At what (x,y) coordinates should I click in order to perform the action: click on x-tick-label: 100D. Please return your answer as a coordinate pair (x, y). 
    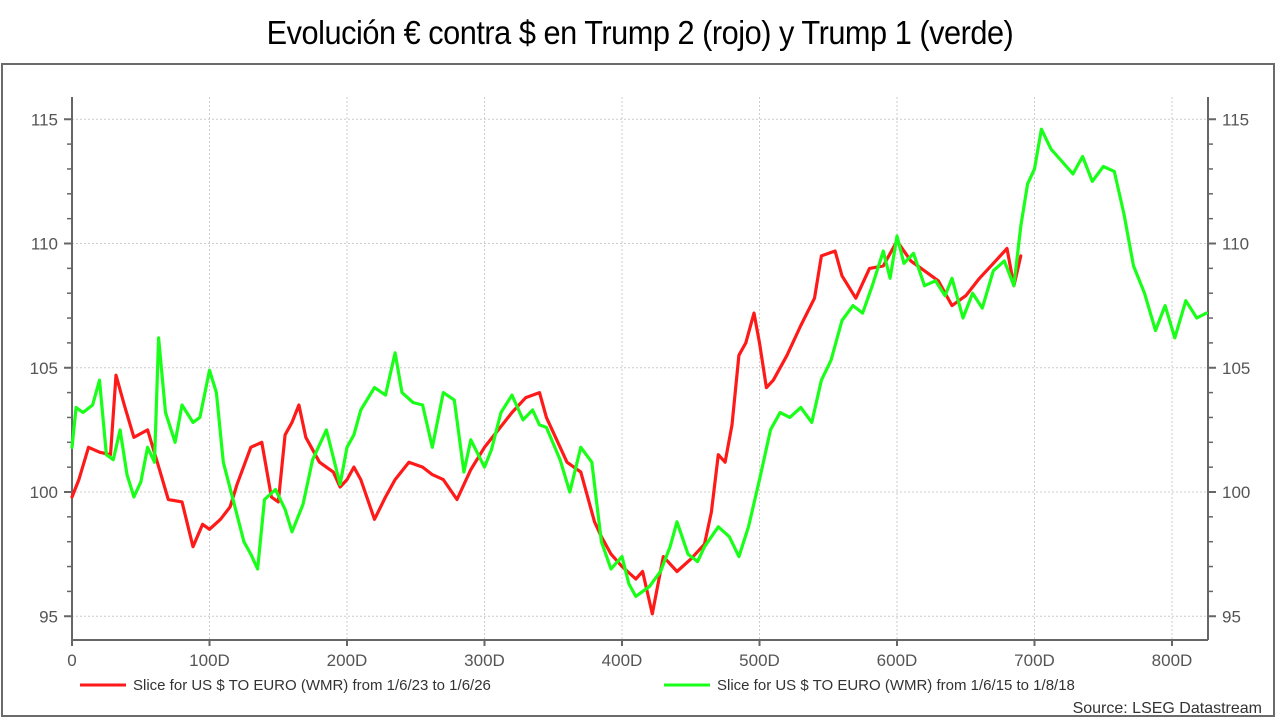
    Looking at the image, I should click on (209, 660).